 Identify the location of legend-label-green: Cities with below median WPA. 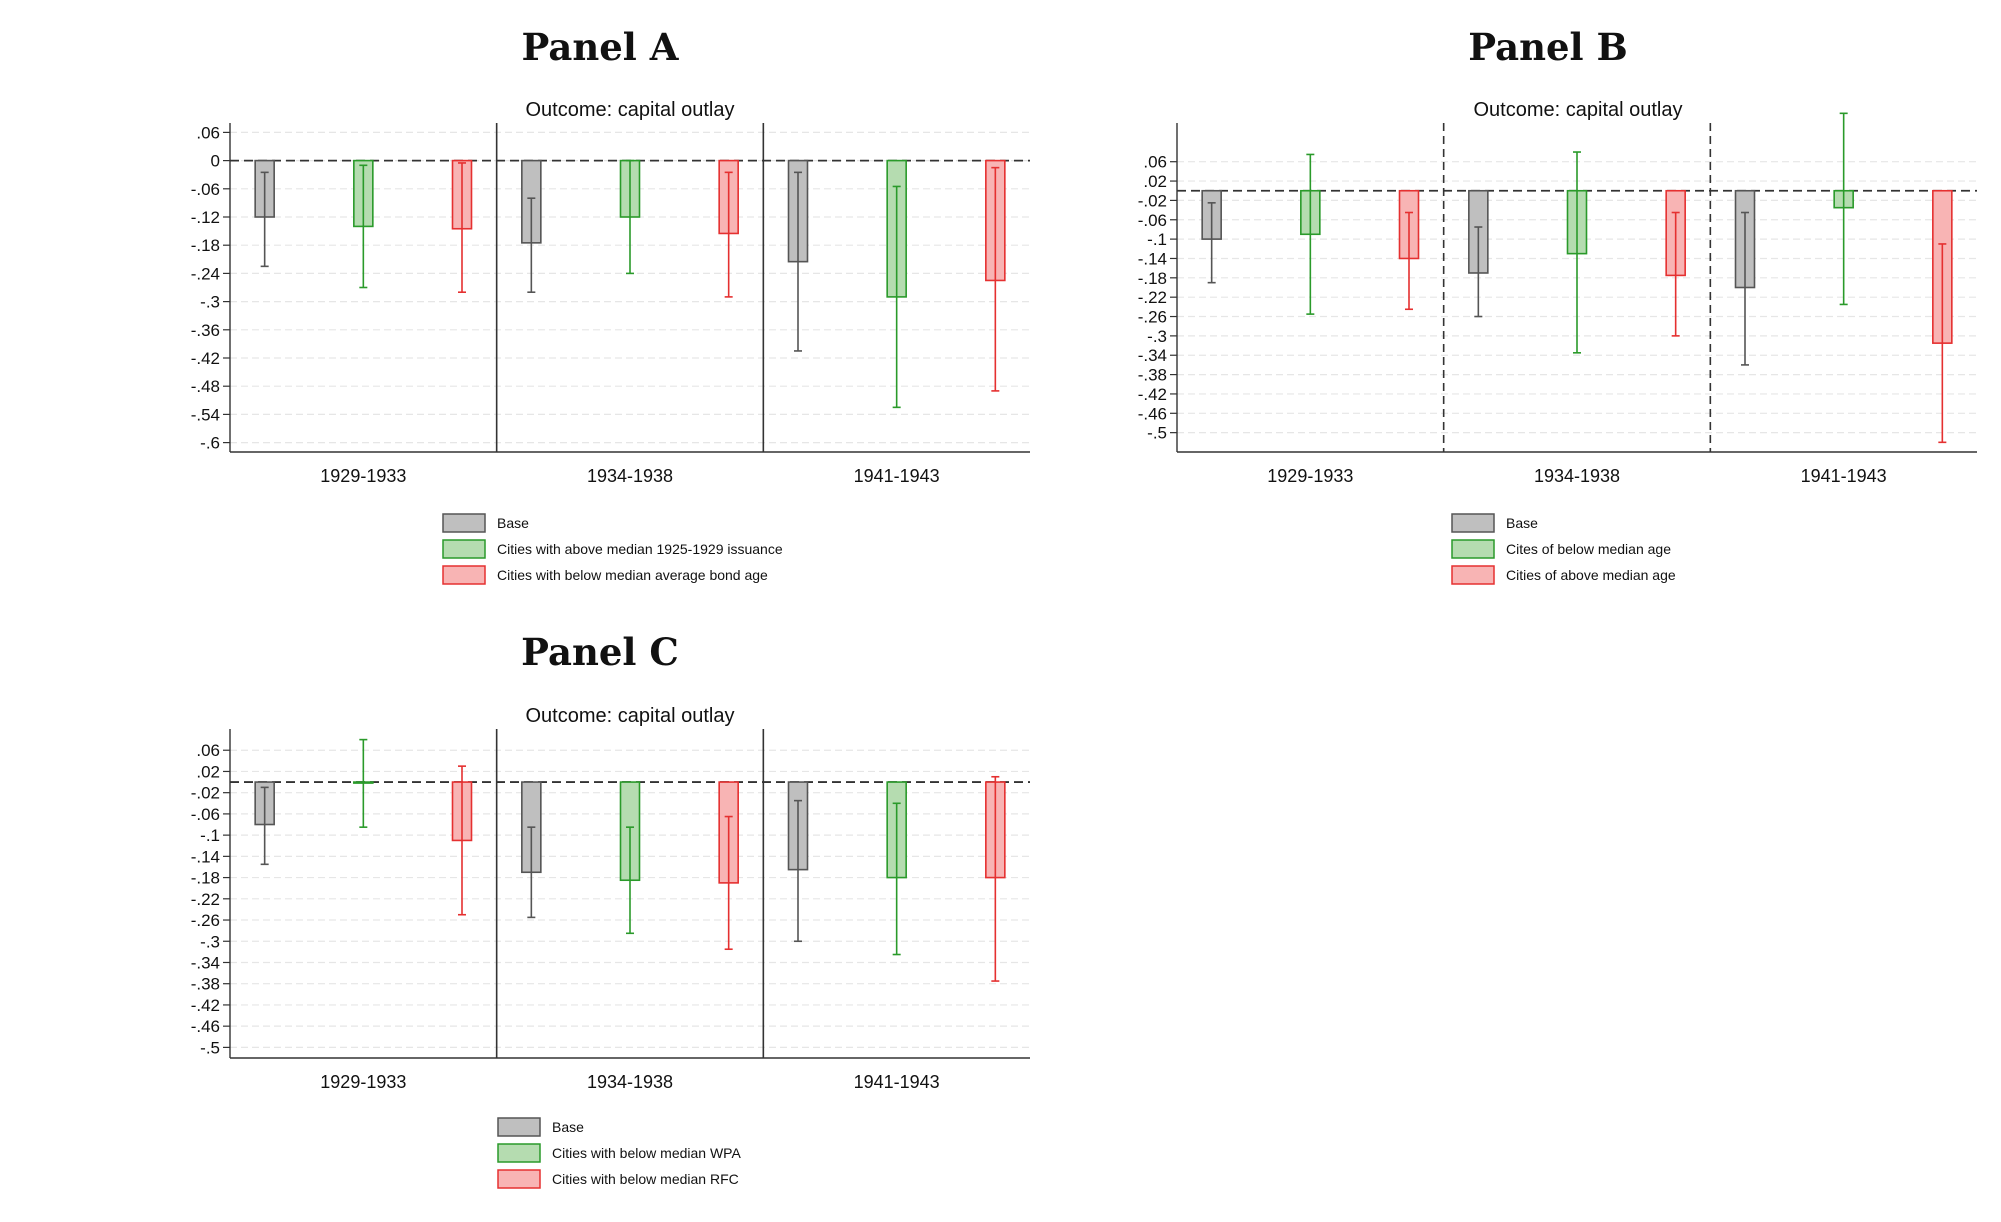
(646, 1153).